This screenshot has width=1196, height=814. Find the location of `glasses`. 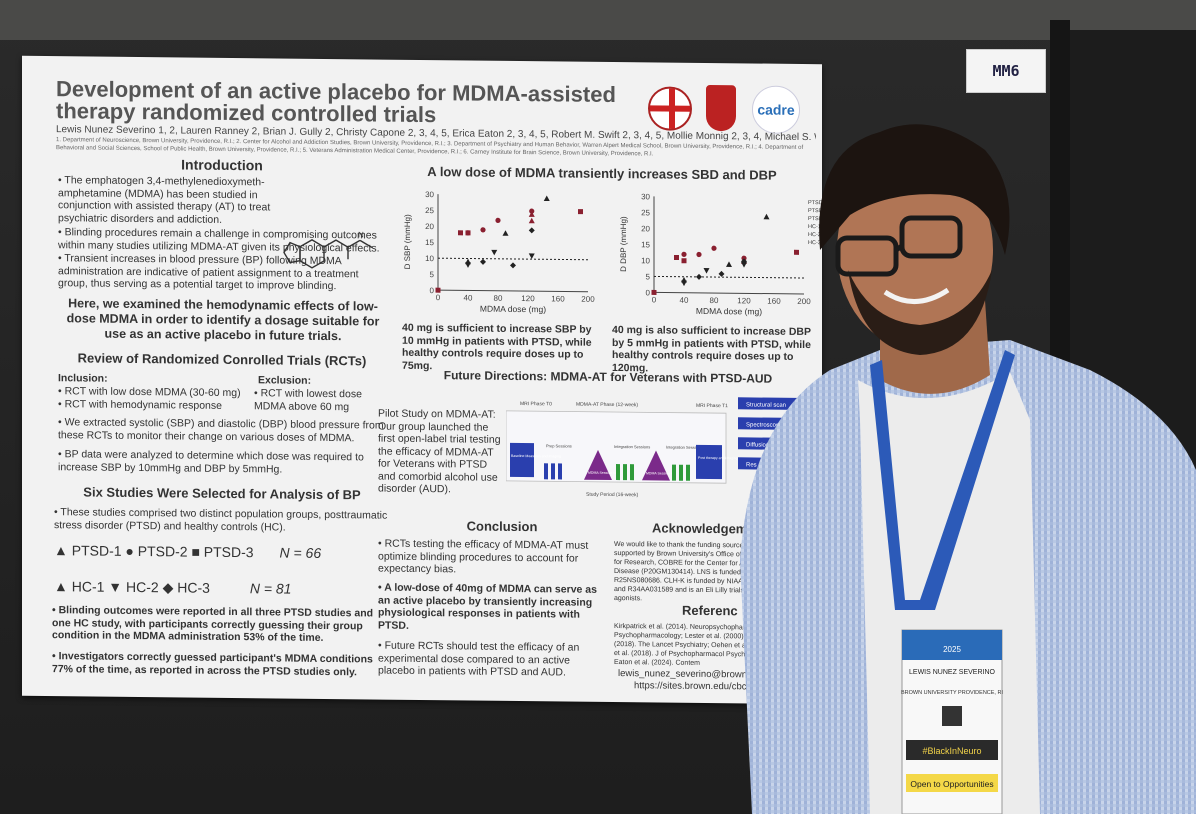

glasses is located at coordinates (899, 246).